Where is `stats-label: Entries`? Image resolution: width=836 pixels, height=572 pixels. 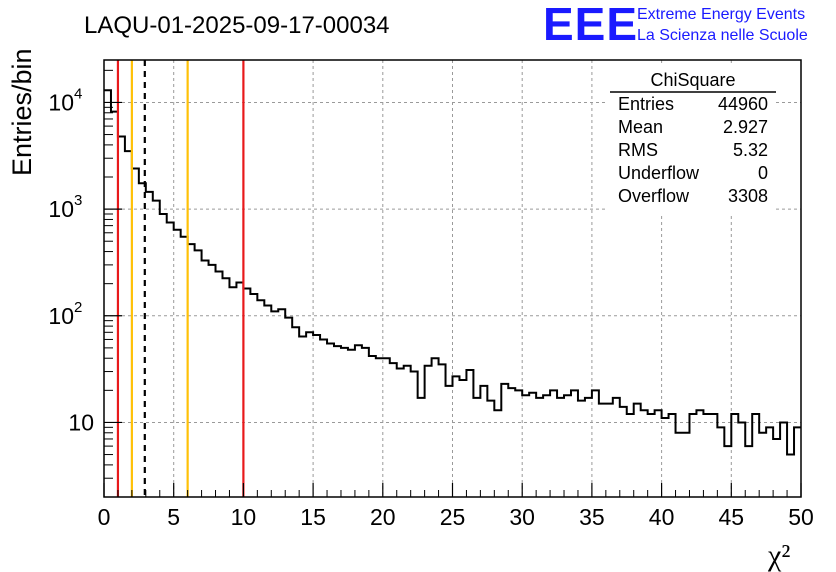 stats-label: Entries is located at coordinates (646, 104).